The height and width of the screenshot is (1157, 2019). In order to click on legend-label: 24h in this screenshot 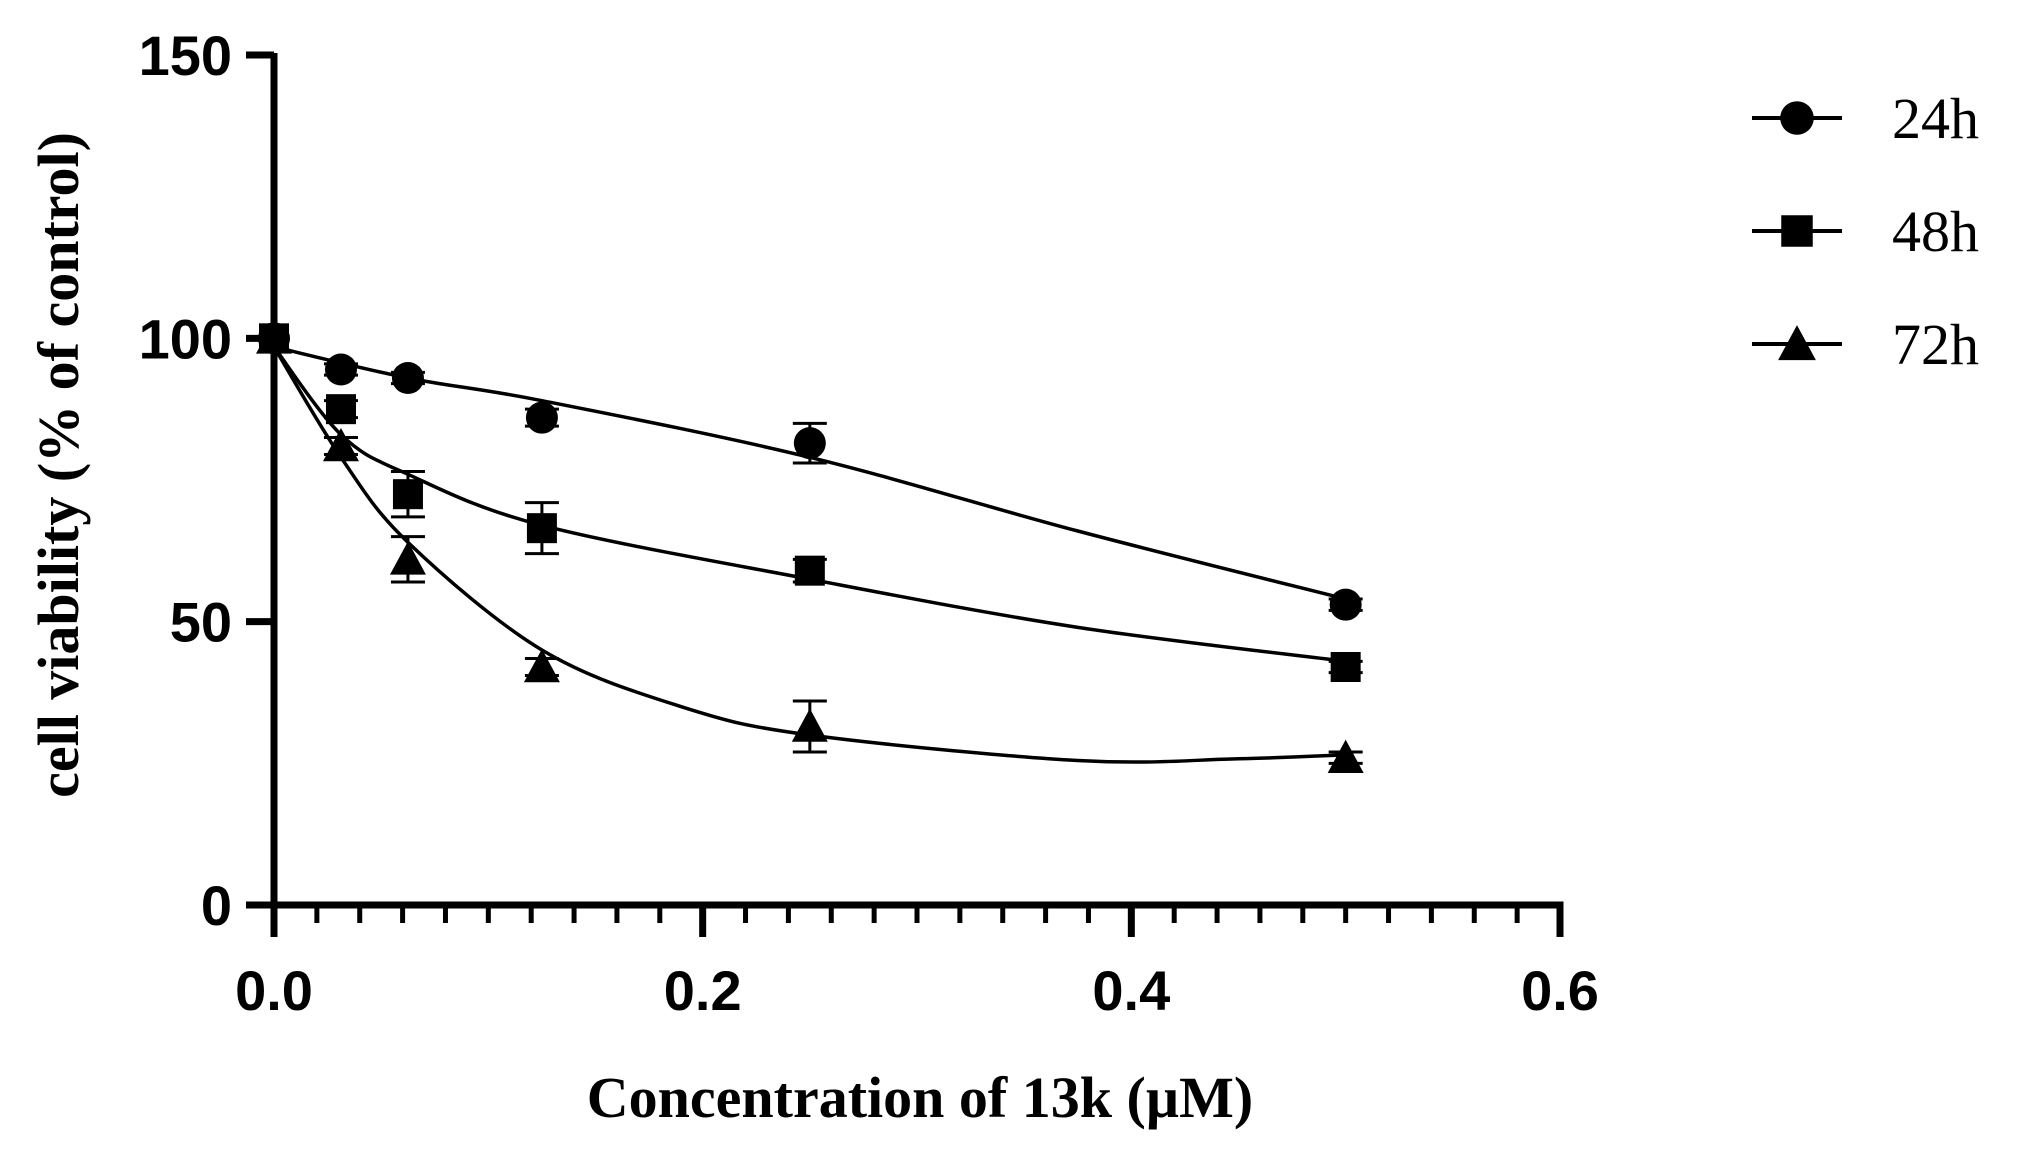, I will do `click(1935, 118)`.